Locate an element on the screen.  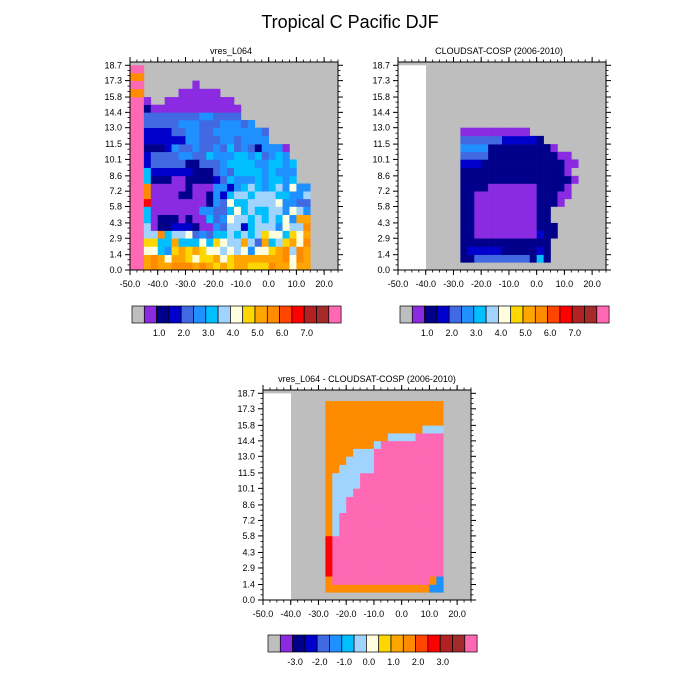
x-tick-label: -10.0 is located at coordinates (509, 284).